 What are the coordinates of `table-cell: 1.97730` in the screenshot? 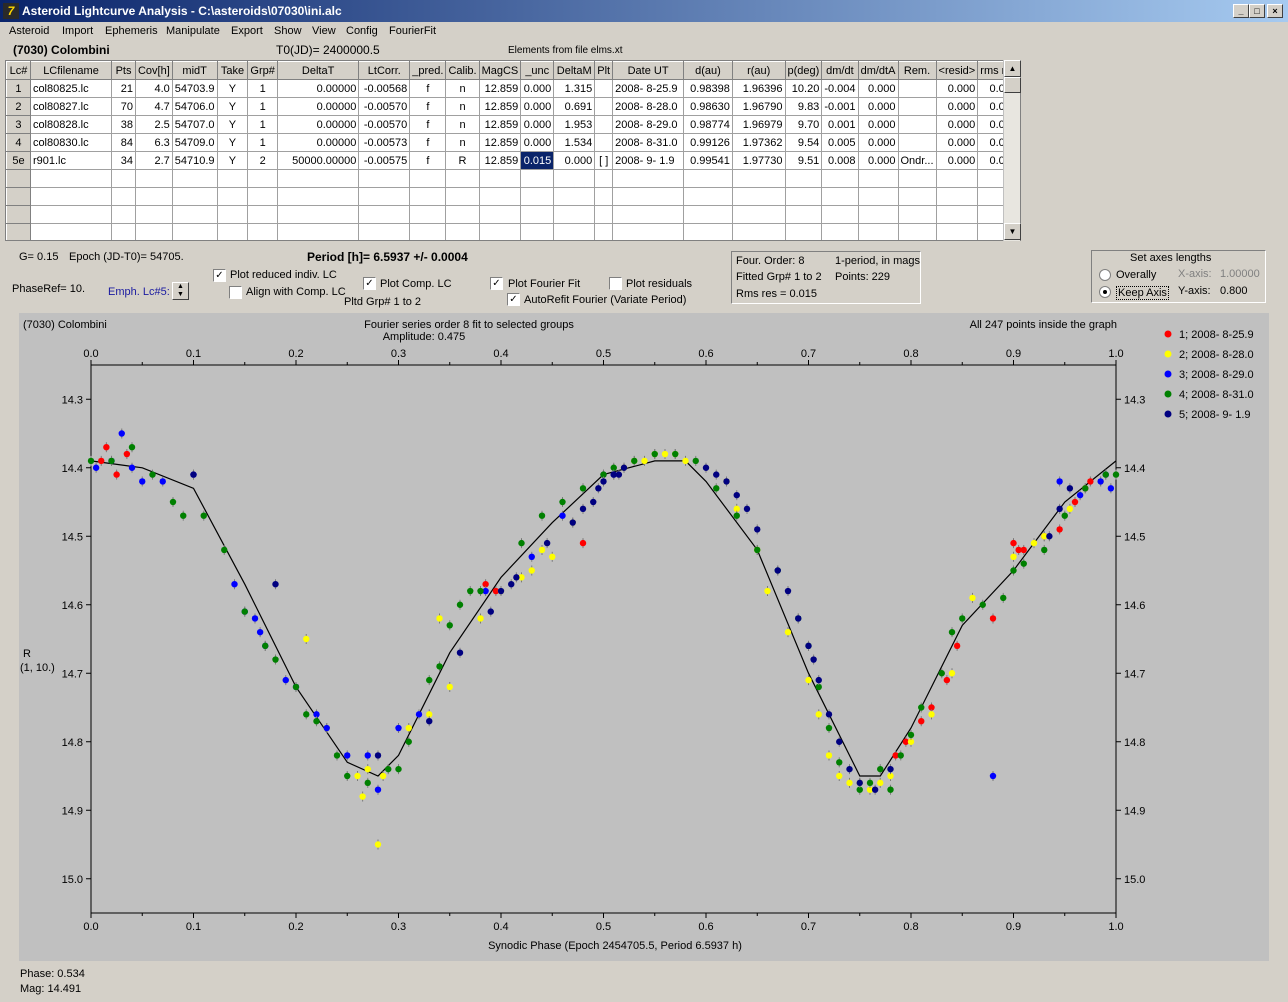 It's located at (758, 160).